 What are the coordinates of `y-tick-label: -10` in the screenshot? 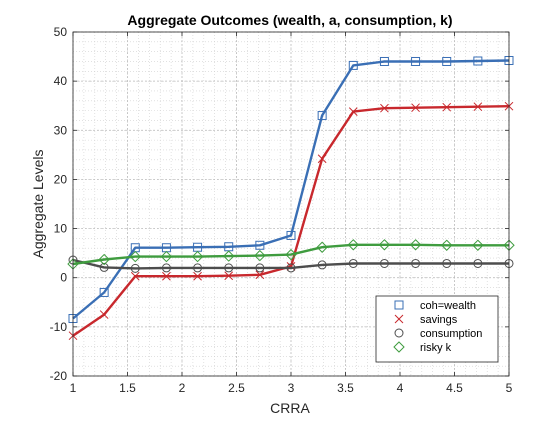 It's located at (59, 327).